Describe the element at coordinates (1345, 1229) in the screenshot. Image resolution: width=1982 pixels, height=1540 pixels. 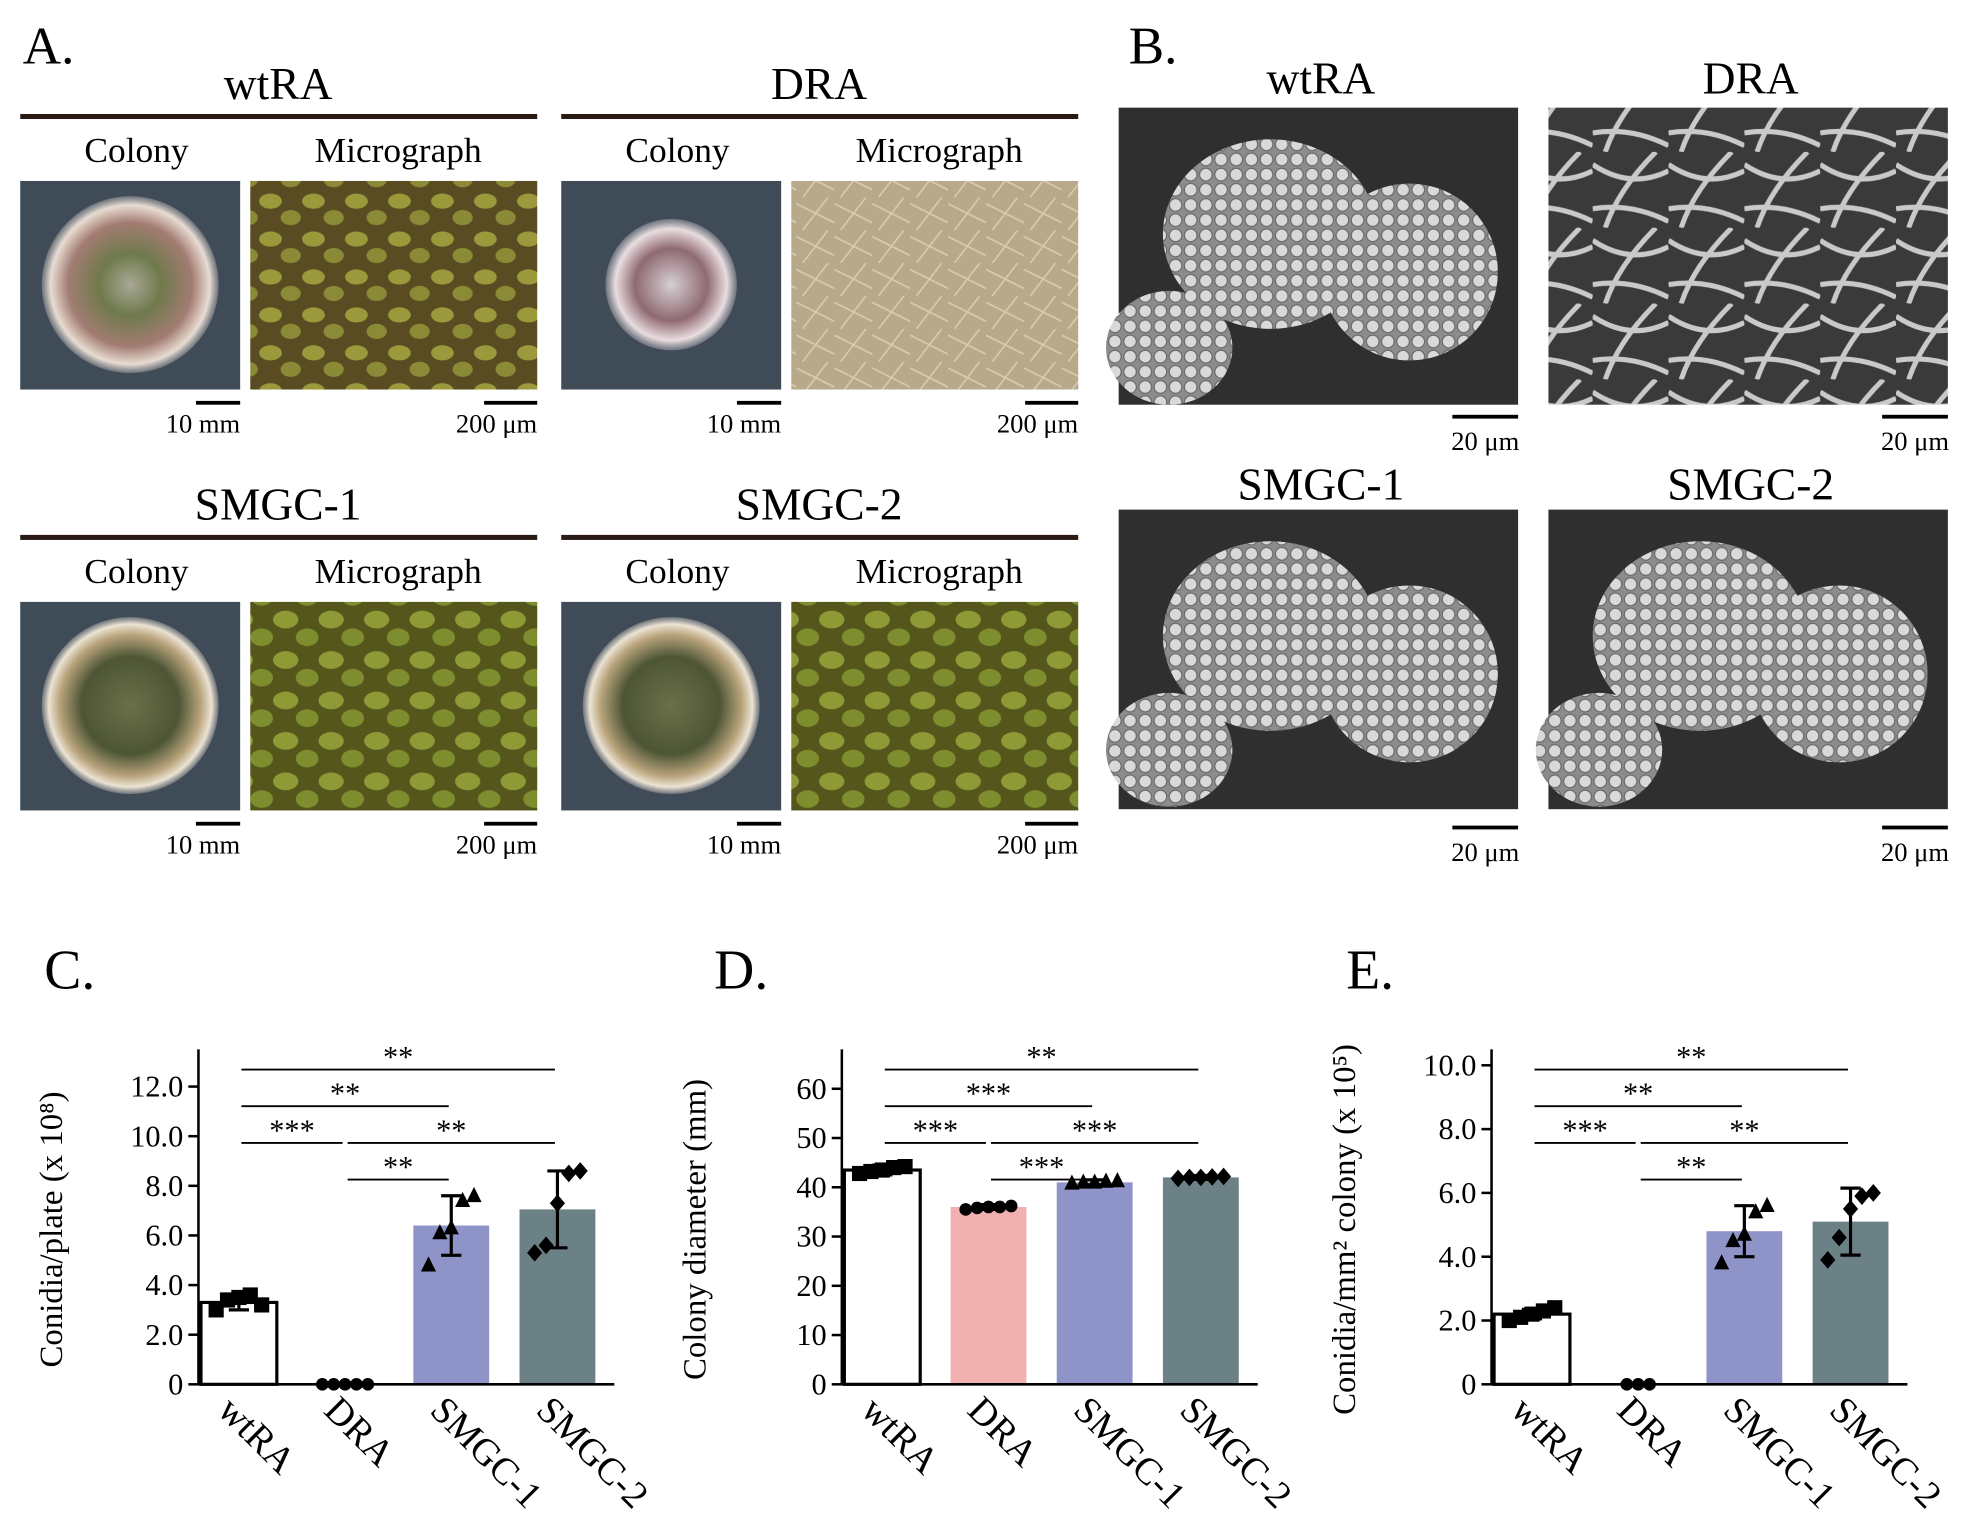
I see `y-axis-label: Conidia/mm² colony (x 10⁵)` at that location.